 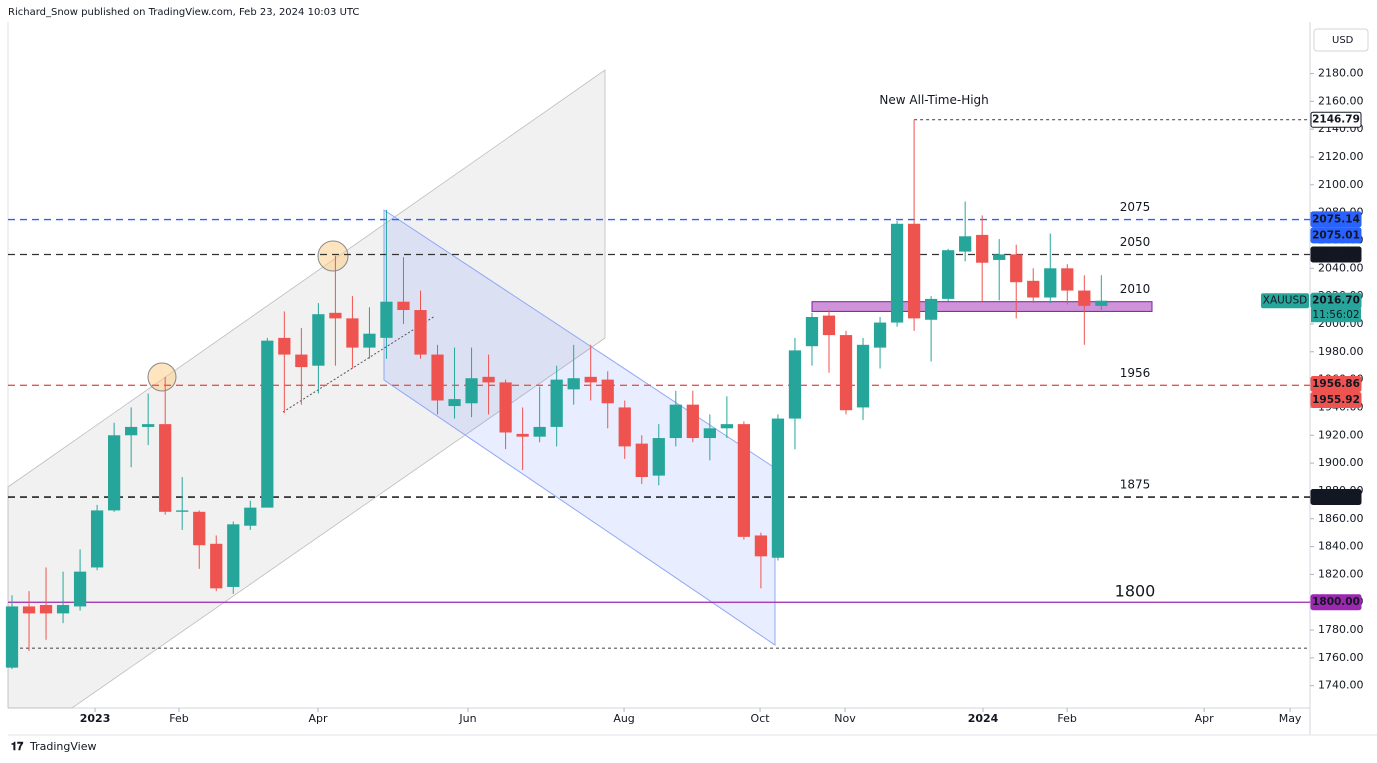 What do you see at coordinates (359, 364) in the screenshot?
I see `trendline` at bounding box center [359, 364].